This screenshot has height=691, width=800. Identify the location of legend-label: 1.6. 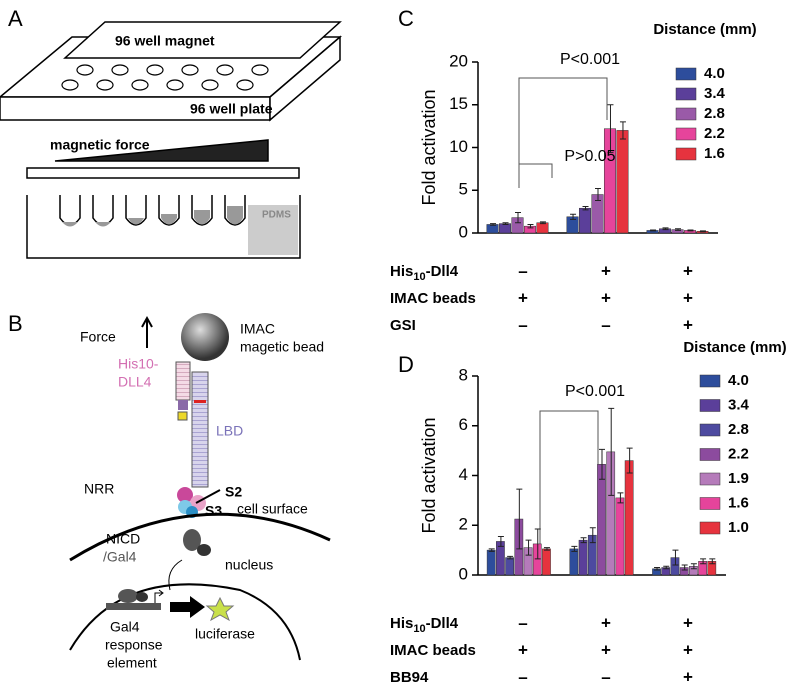
(714, 153).